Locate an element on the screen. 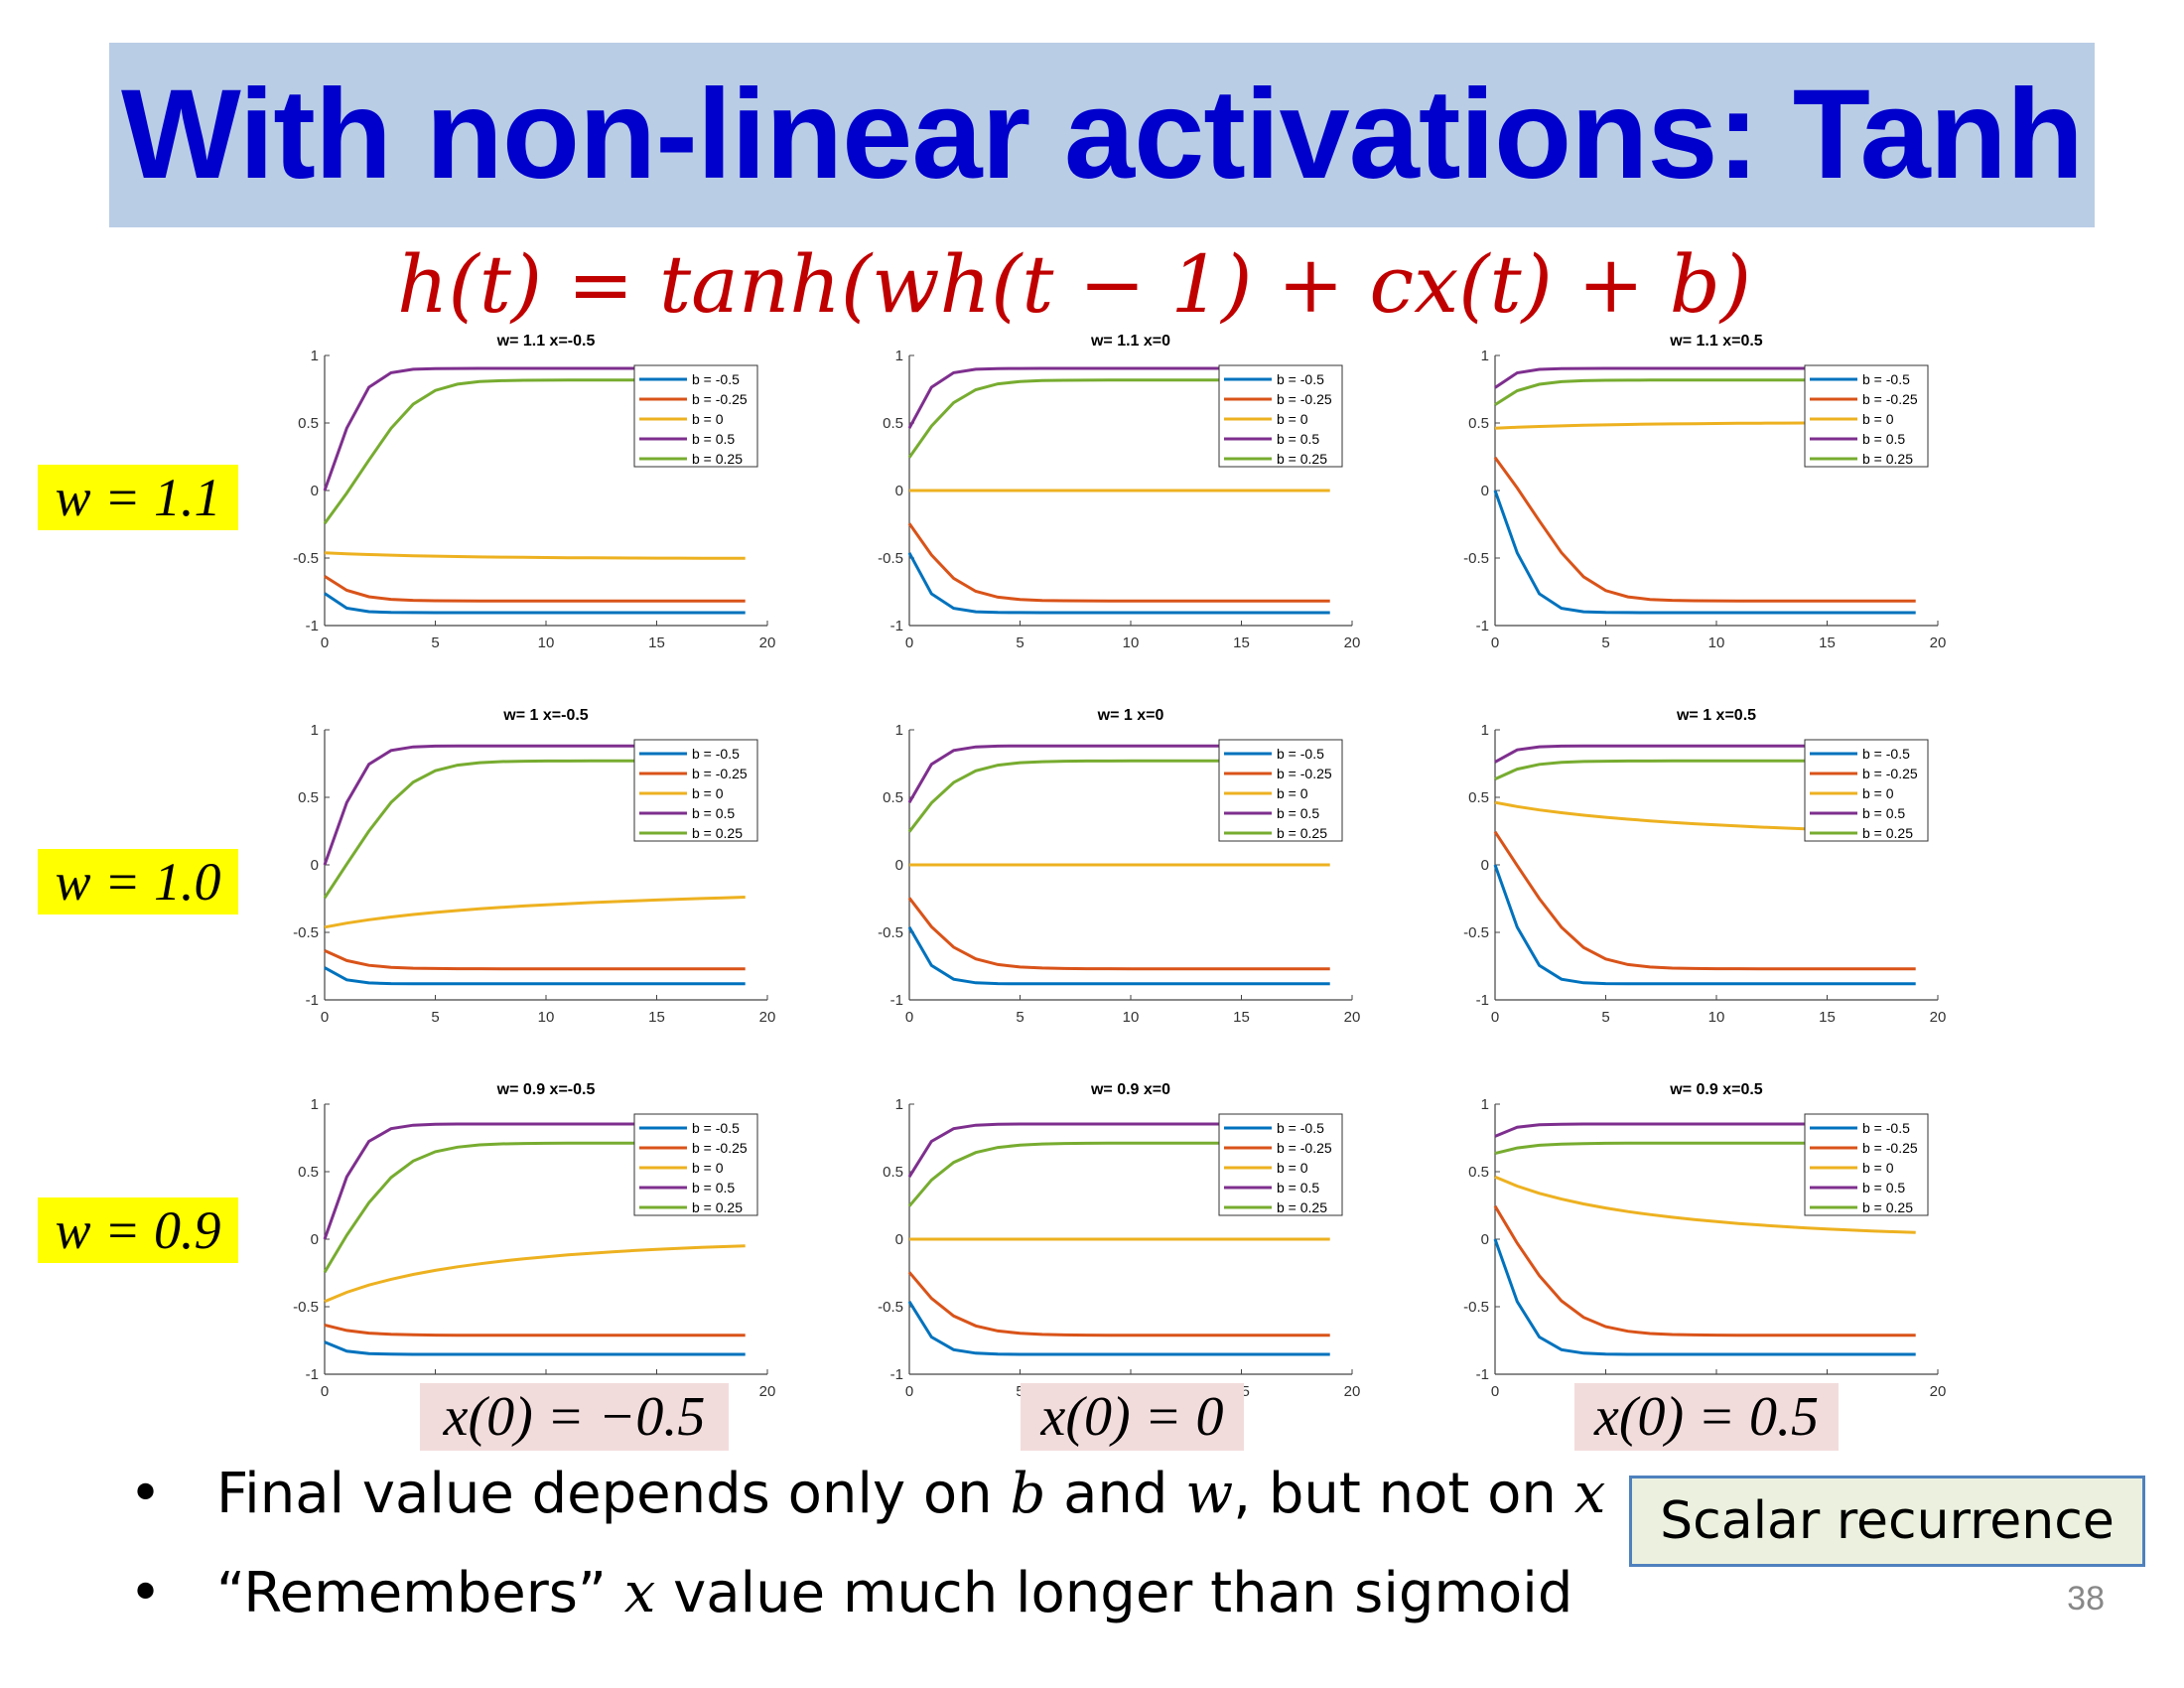  row-label-w-1-0: w = 1.0 is located at coordinates (138, 881).